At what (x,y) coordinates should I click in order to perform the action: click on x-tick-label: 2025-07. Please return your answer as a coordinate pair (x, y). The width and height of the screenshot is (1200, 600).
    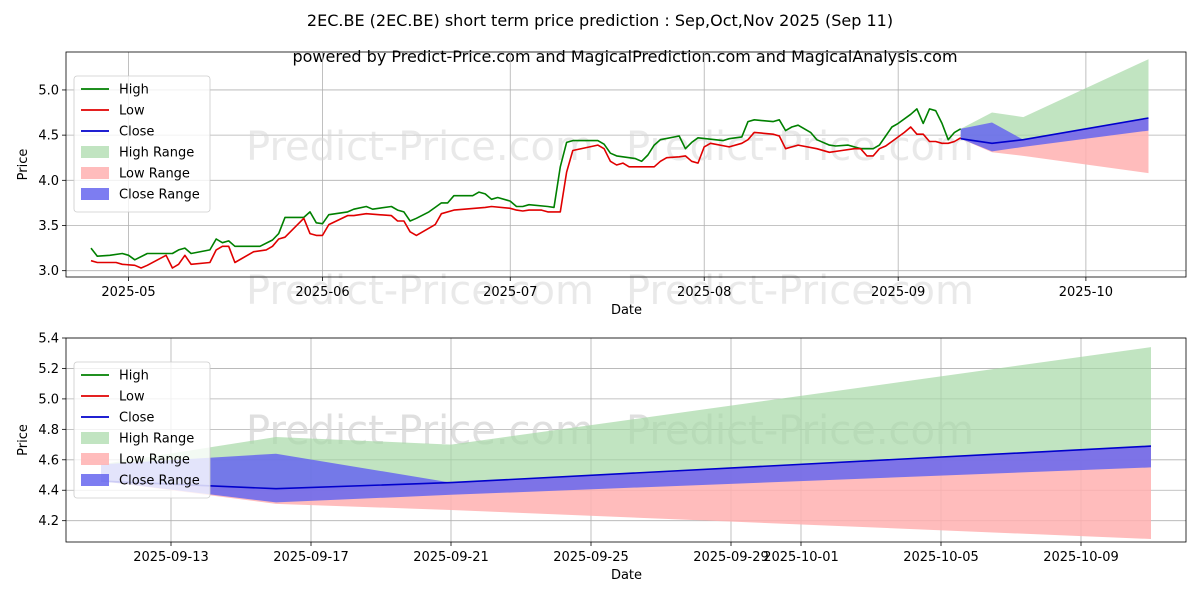
    Looking at the image, I should click on (510, 292).